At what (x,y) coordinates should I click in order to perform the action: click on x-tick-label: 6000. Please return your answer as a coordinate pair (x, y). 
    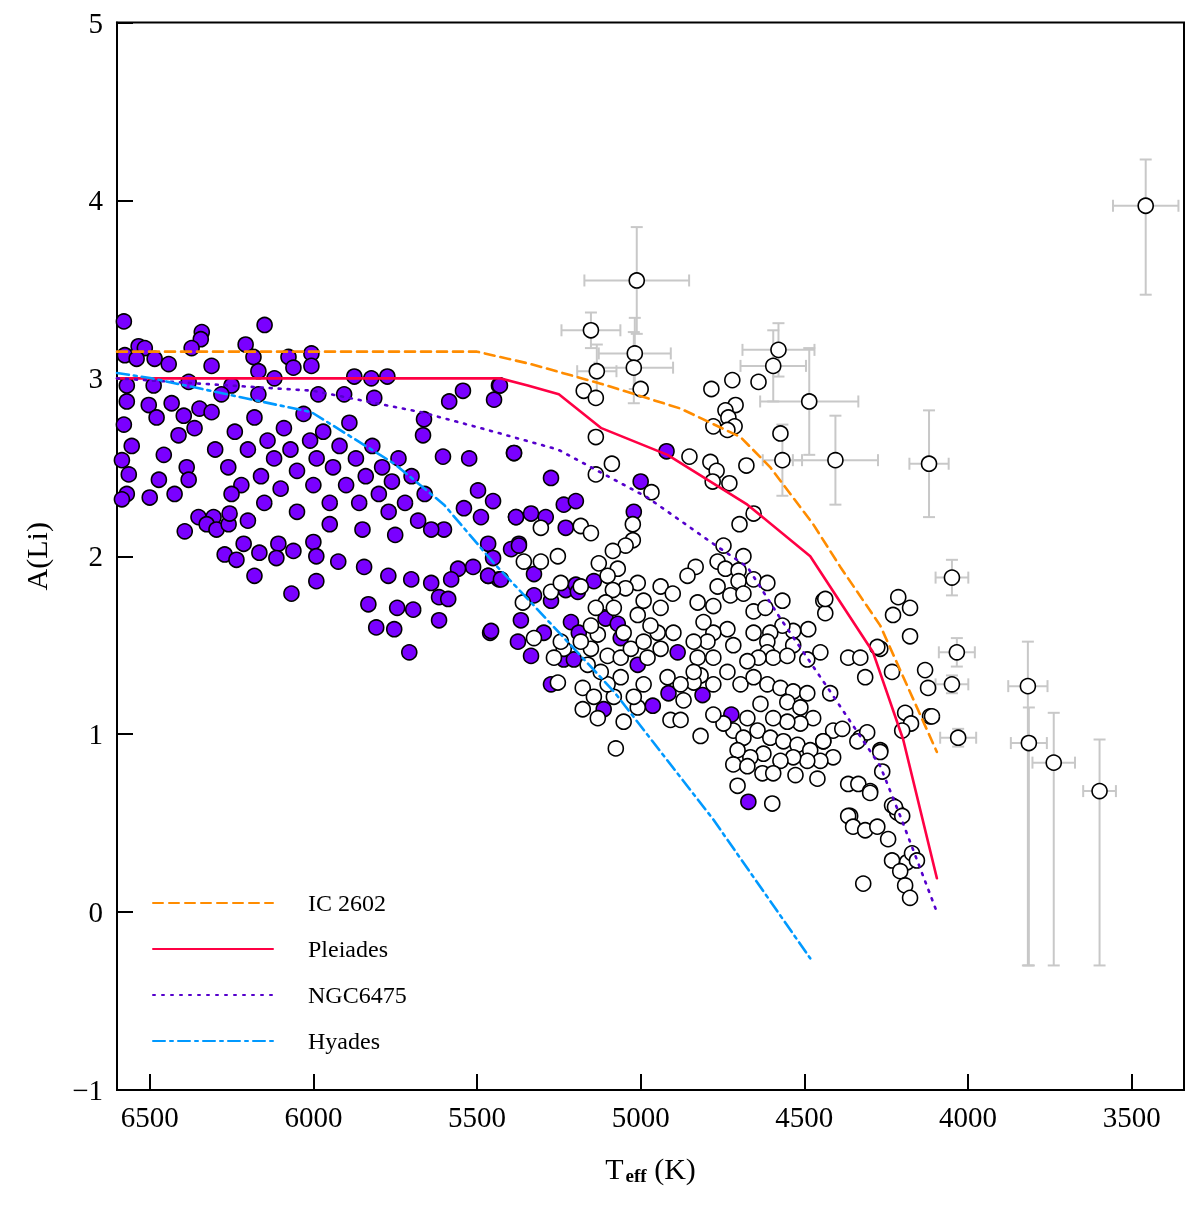
    Looking at the image, I should click on (313, 1116).